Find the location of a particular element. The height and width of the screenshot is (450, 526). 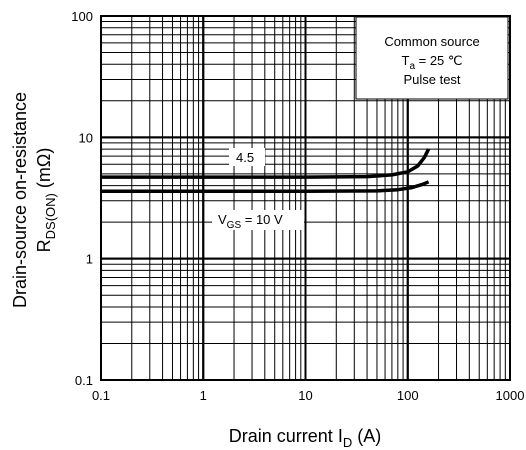

conditions-t-sub: a is located at coordinates (412, 66).